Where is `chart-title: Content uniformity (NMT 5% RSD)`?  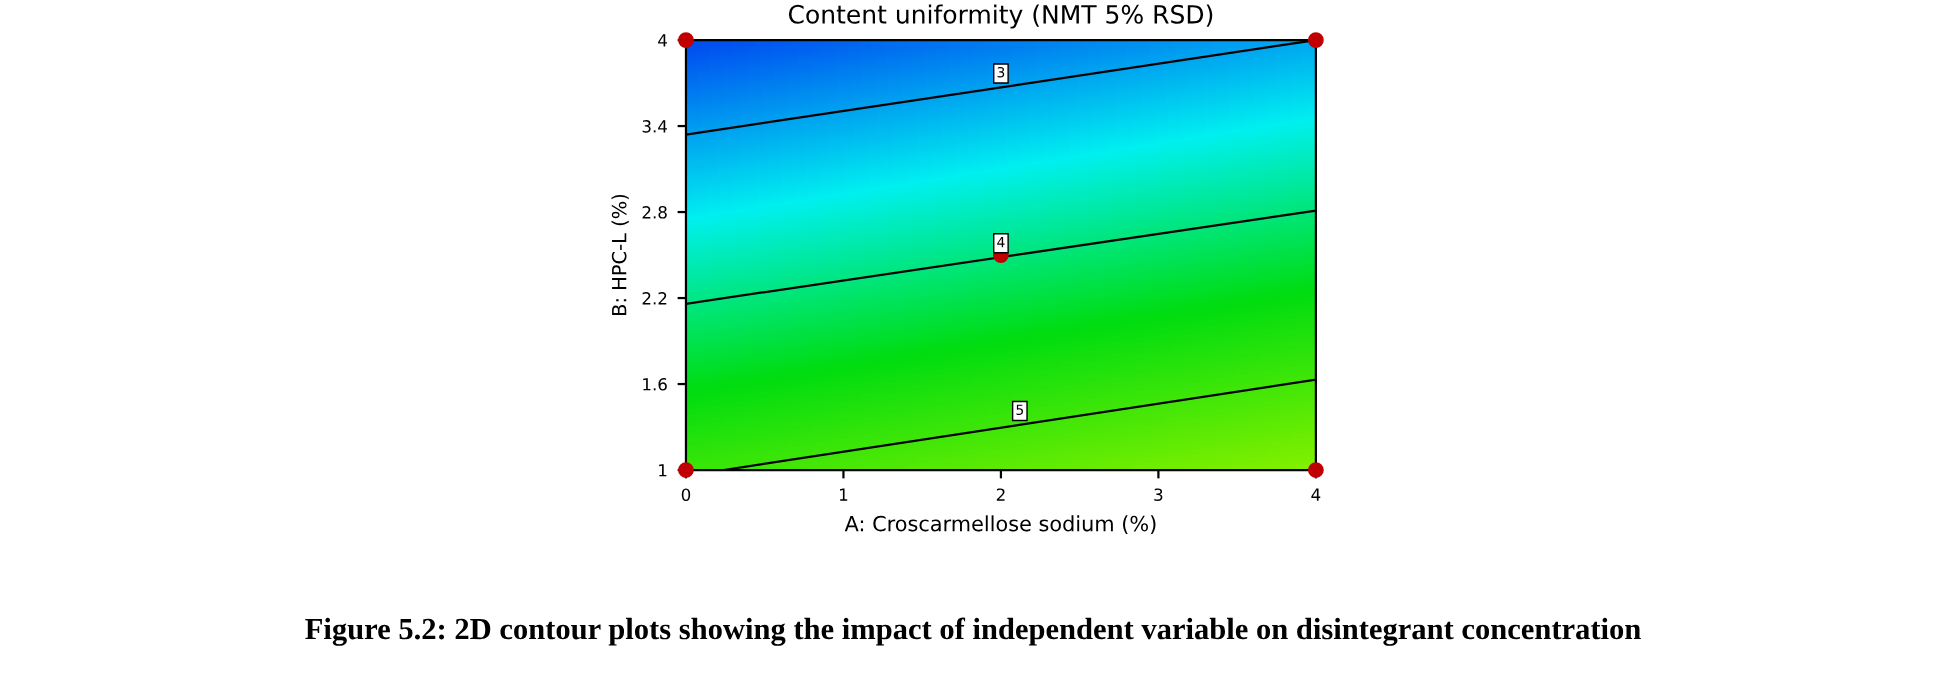
chart-title: Content uniformity (NMT 5% RSD) is located at coordinates (1000, 16).